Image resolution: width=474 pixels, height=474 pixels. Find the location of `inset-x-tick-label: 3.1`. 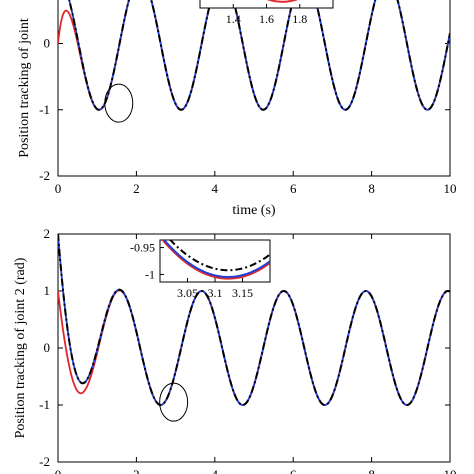

inset-x-tick-label: 3.1 is located at coordinates (215, 293).